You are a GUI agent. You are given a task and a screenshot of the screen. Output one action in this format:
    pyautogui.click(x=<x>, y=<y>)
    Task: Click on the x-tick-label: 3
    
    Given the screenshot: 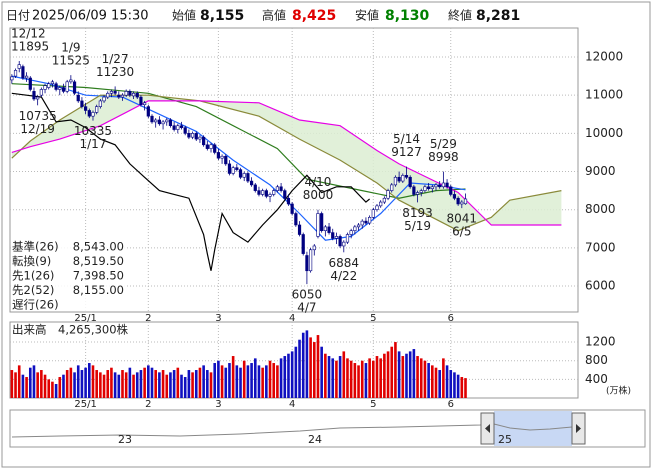 What is the action you would take?
    pyautogui.click(x=218, y=404)
    